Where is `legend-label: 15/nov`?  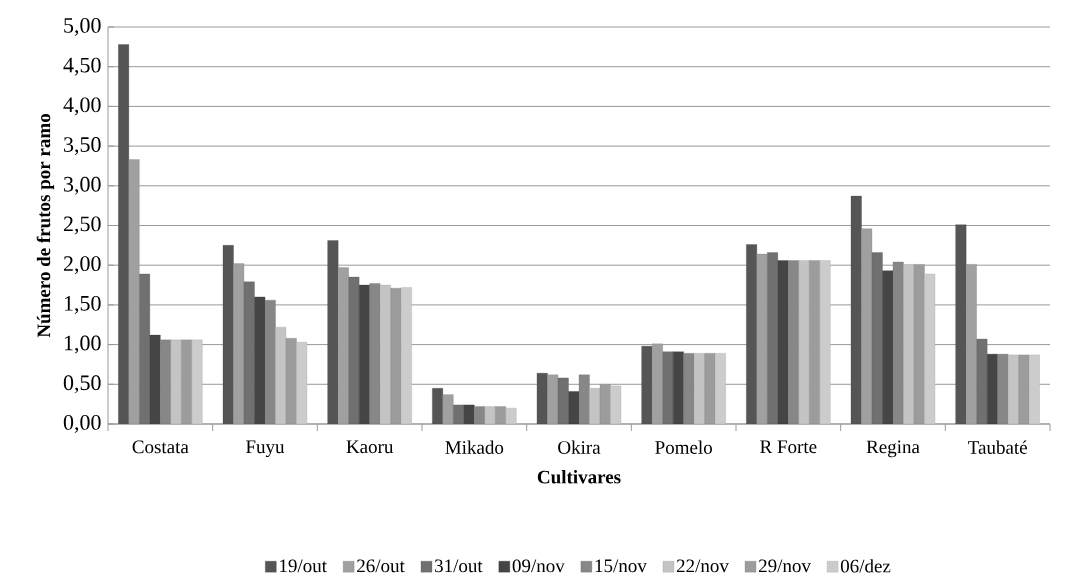 legend-label: 15/nov is located at coordinates (621, 566).